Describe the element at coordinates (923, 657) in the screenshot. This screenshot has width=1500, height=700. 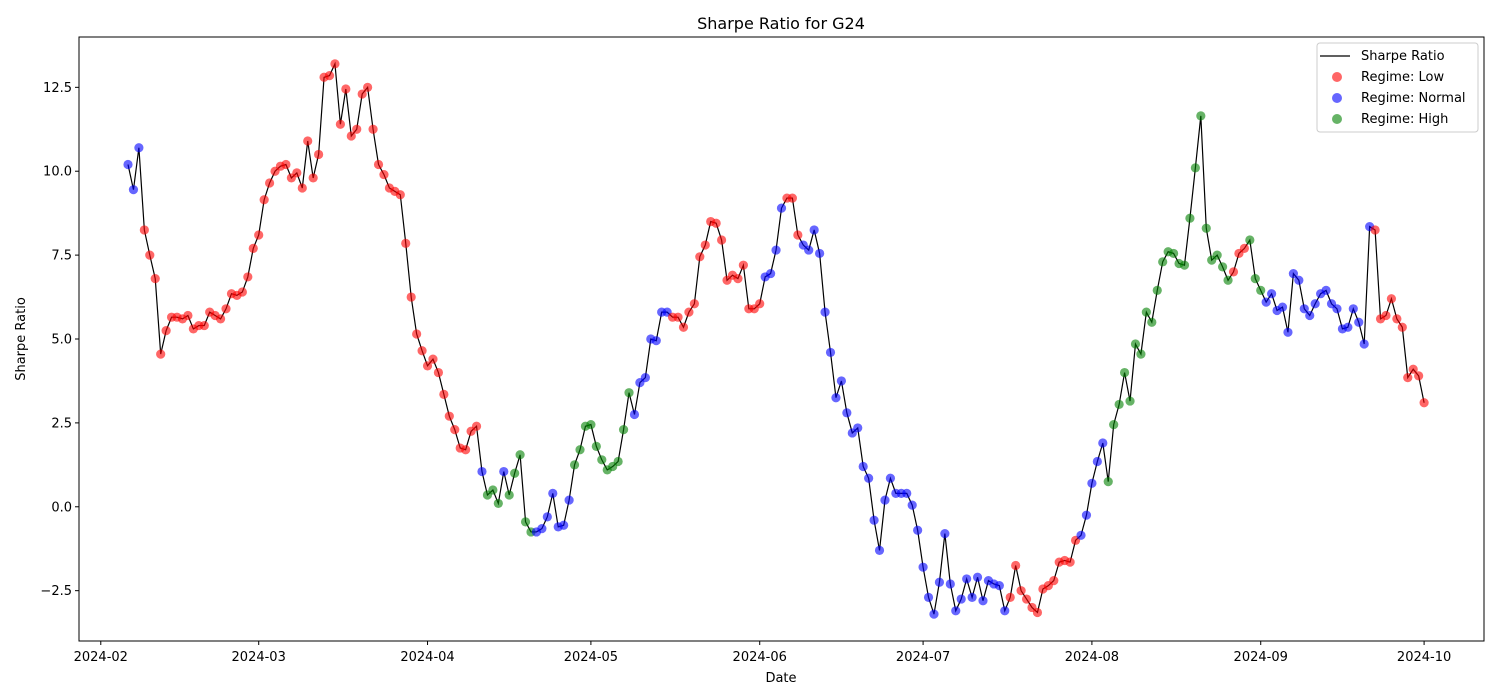
I see `x-tick-label: 2024-07` at that location.